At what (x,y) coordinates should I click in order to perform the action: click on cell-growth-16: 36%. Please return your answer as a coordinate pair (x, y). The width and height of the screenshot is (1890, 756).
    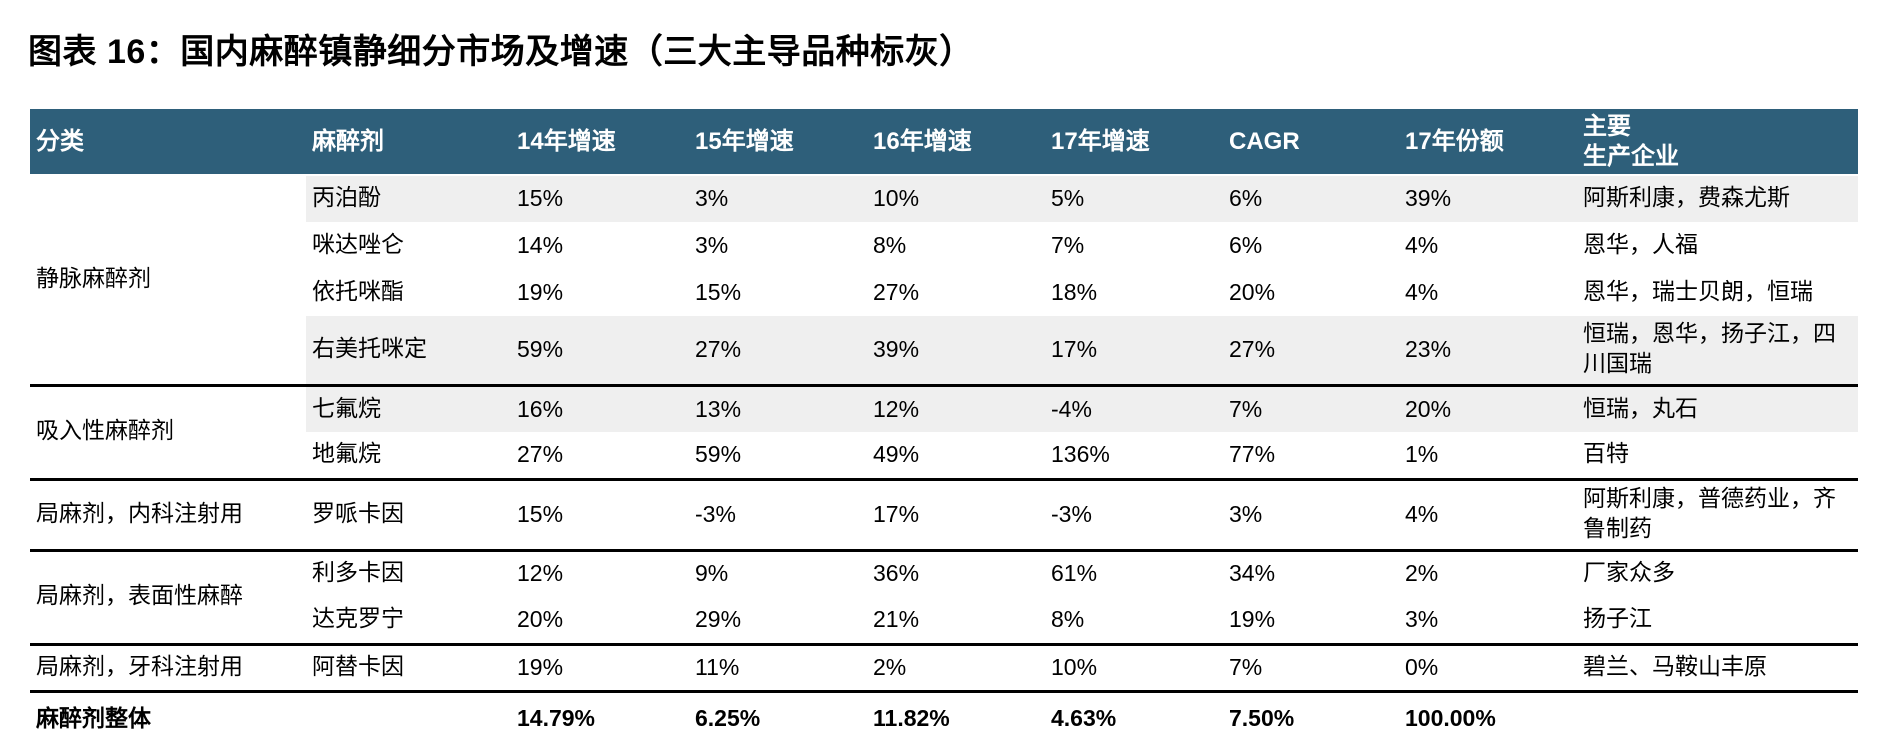
    Looking at the image, I should click on (956, 573).